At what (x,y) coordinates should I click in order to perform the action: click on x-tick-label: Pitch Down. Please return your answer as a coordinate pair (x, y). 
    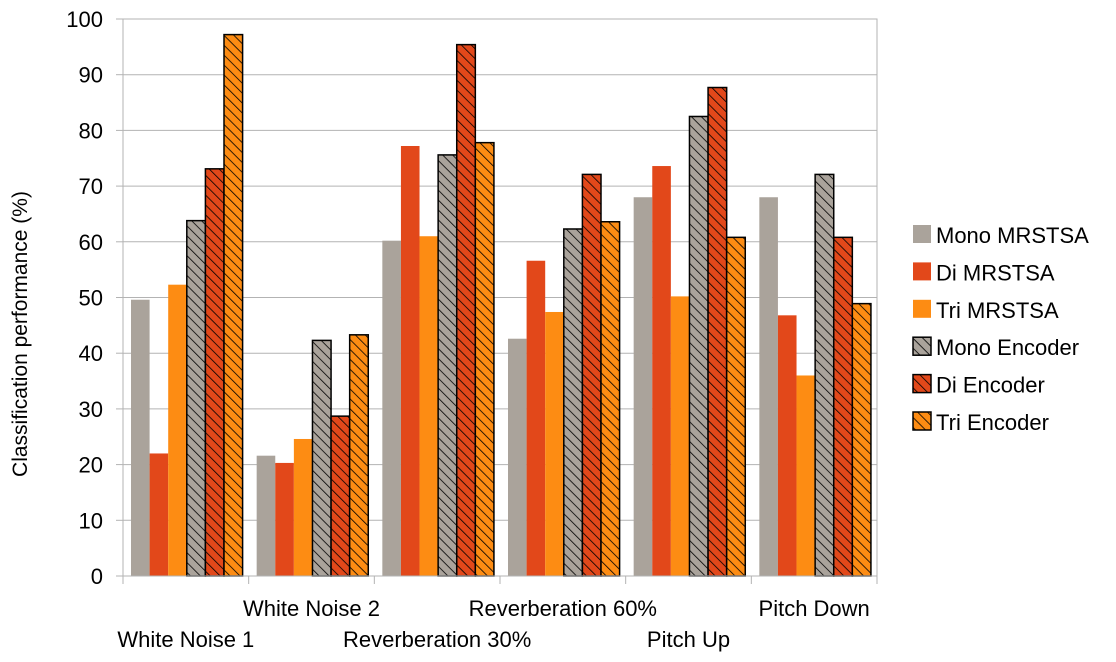
    Looking at the image, I should click on (814, 608).